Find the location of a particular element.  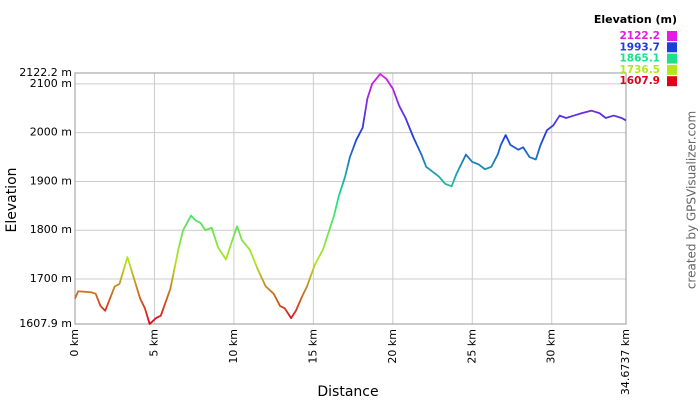

y-tick-label: 1900 m is located at coordinates (51, 180).